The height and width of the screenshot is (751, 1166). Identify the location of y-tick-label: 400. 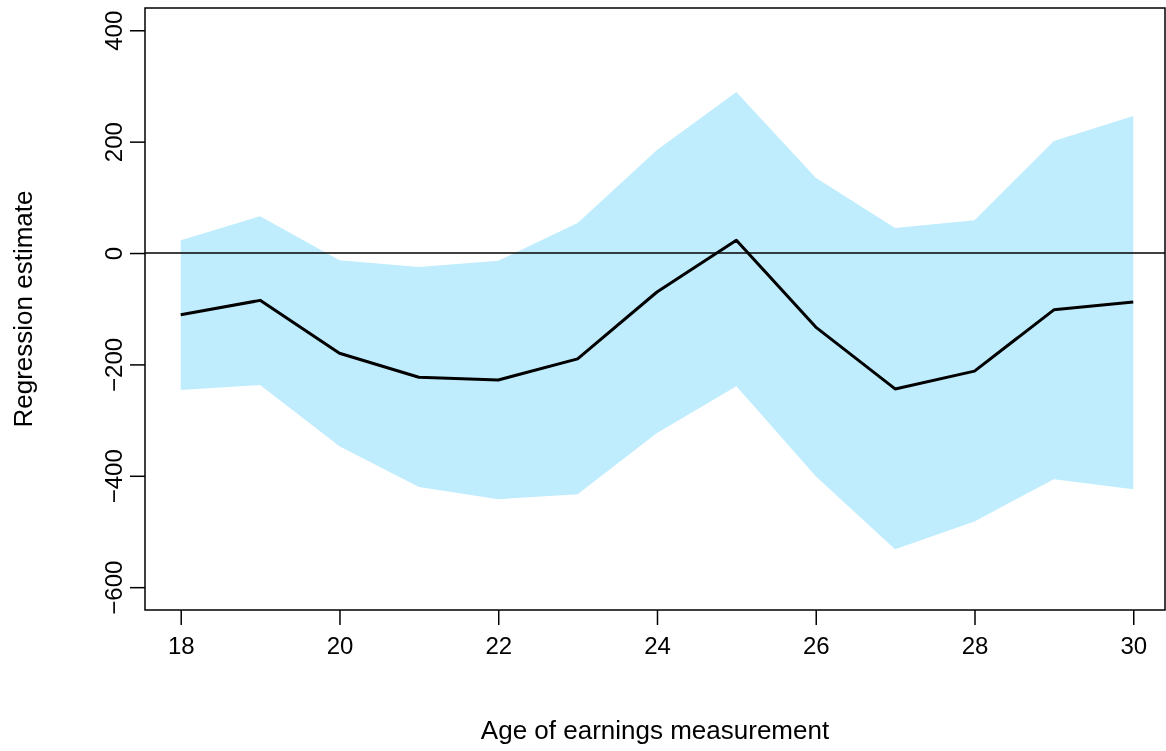
(114, 30).